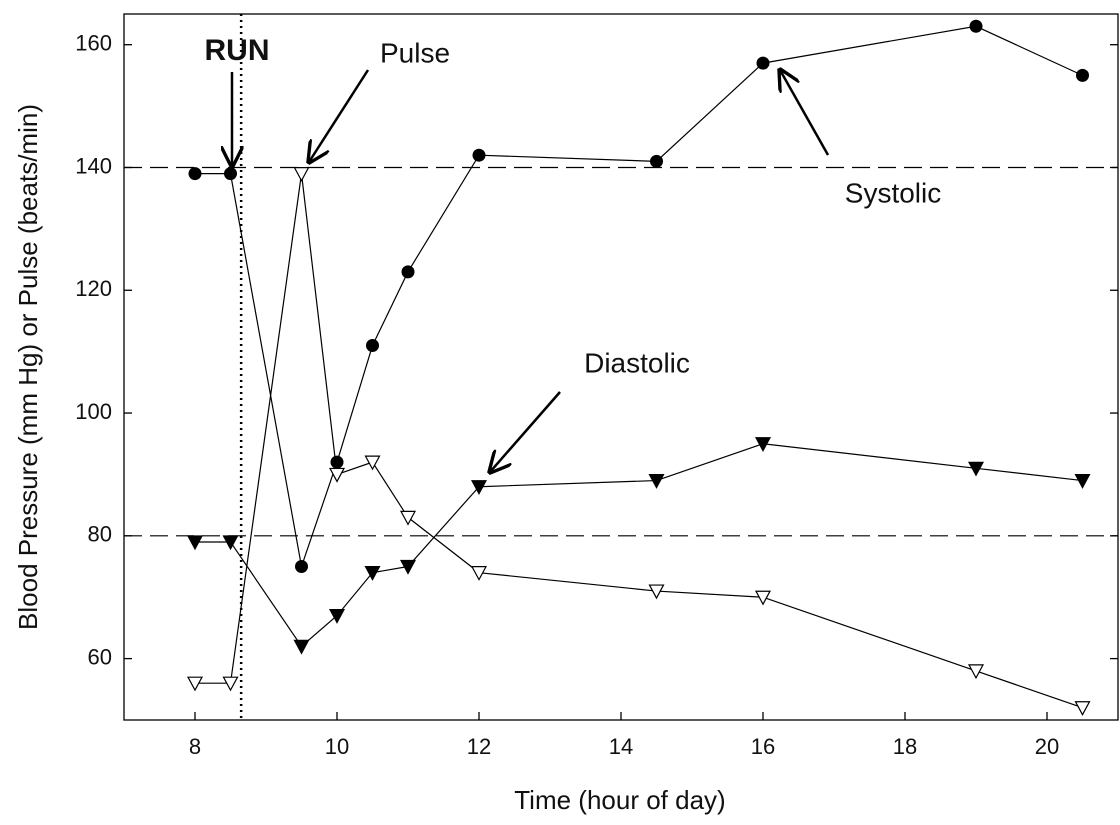  What do you see at coordinates (237, 50) in the screenshot?
I see `event-label: RUN` at bounding box center [237, 50].